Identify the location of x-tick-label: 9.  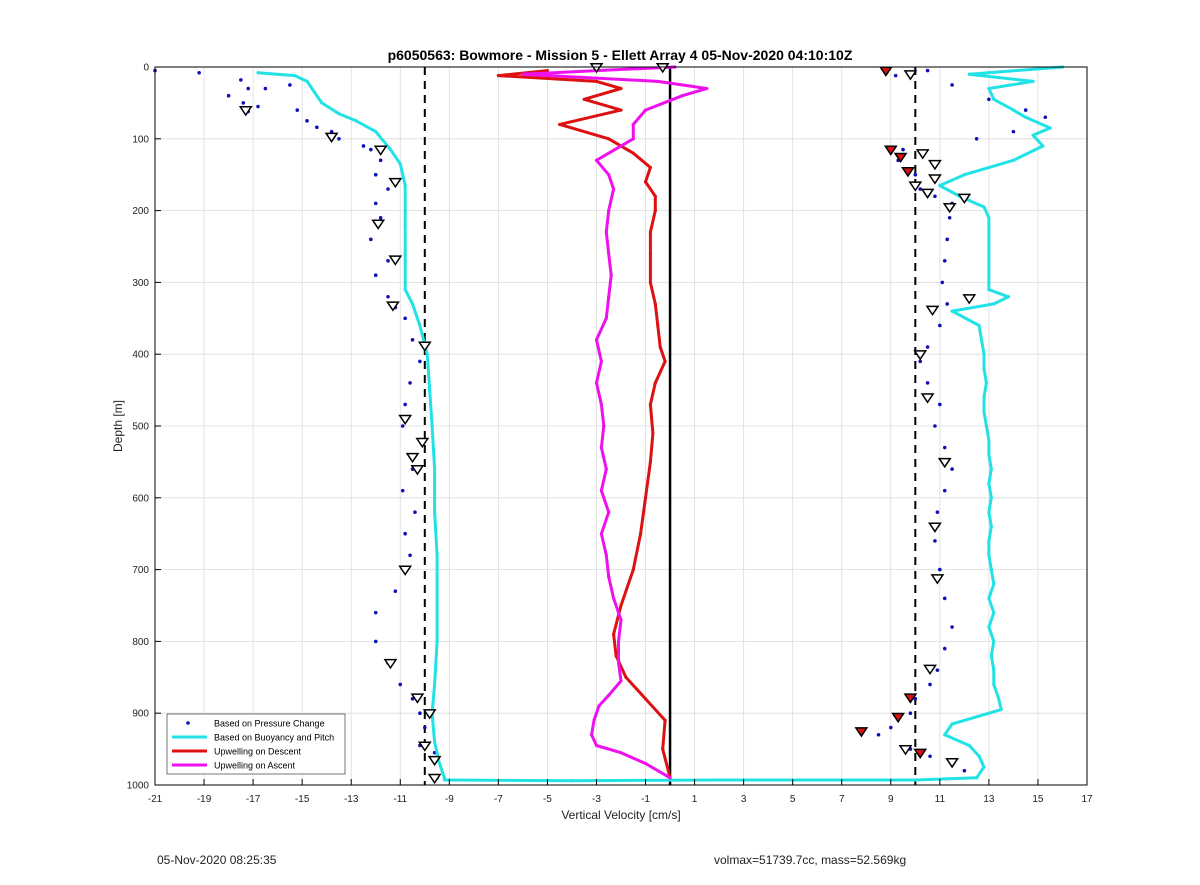
(891, 799).